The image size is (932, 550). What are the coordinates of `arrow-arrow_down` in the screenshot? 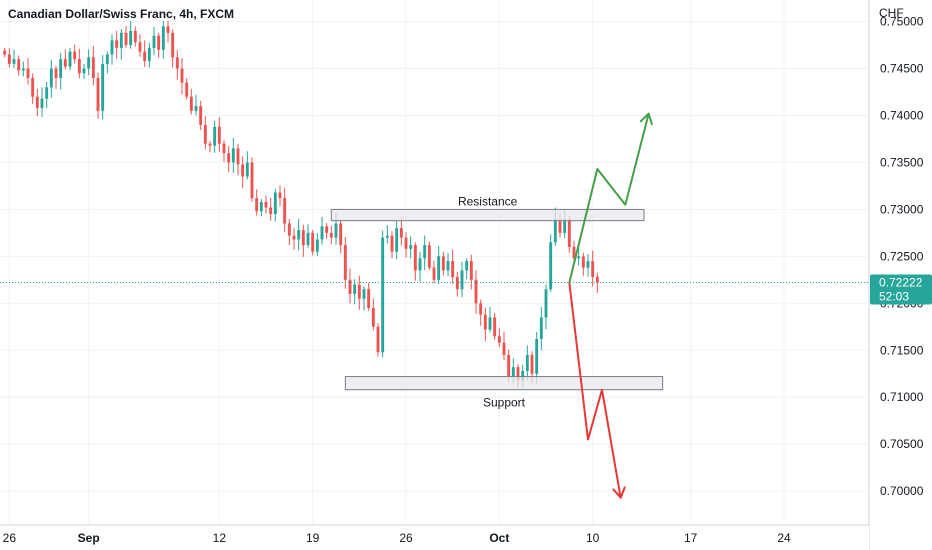 It's located at (597, 390).